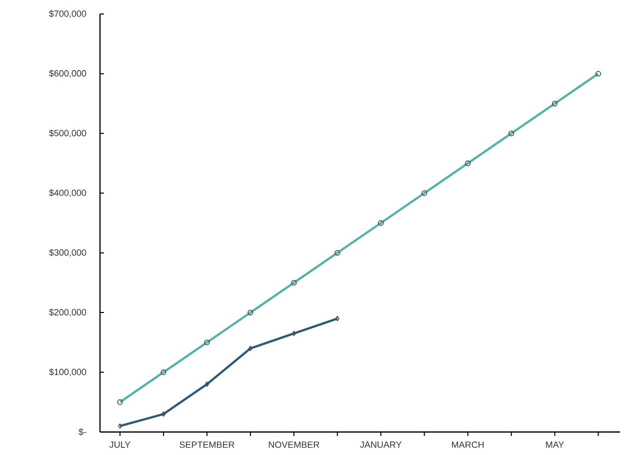 Image resolution: width=625 pixels, height=455 pixels. Describe the element at coordinates (555, 445) in the screenshot. I see `x-tick-label: MAY` at that location.